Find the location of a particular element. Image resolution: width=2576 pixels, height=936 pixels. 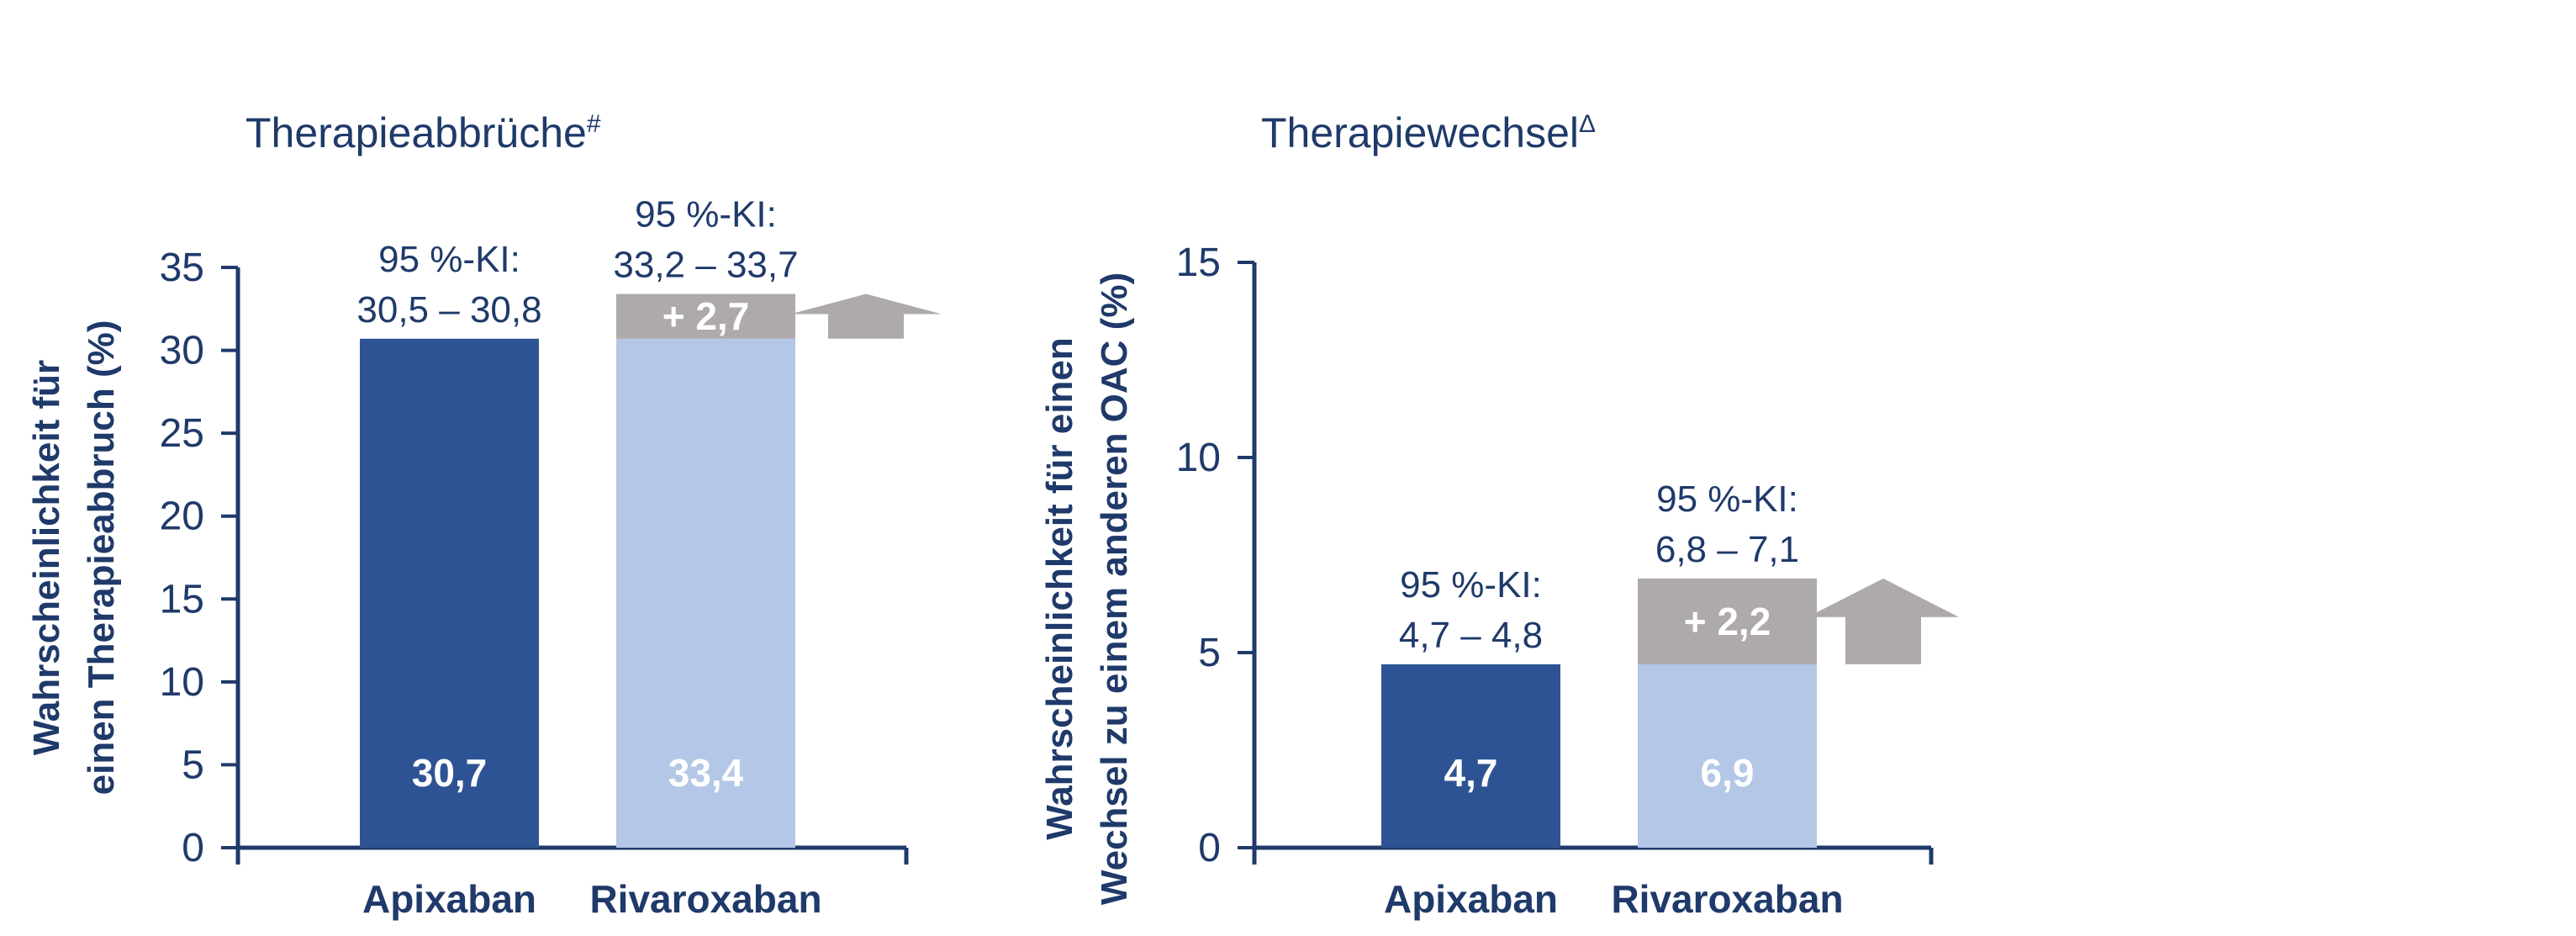

difference-label: + 2,7 is located at coordinates (706, 316).